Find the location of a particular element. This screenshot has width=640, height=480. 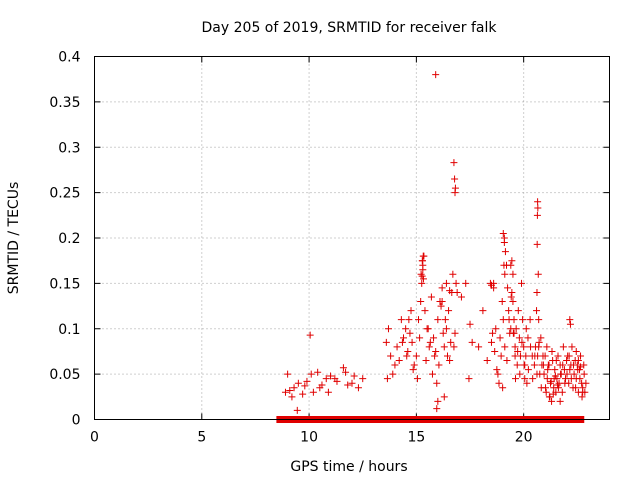

y-tick-label: 0.1 is located at coordinates (69, 330).